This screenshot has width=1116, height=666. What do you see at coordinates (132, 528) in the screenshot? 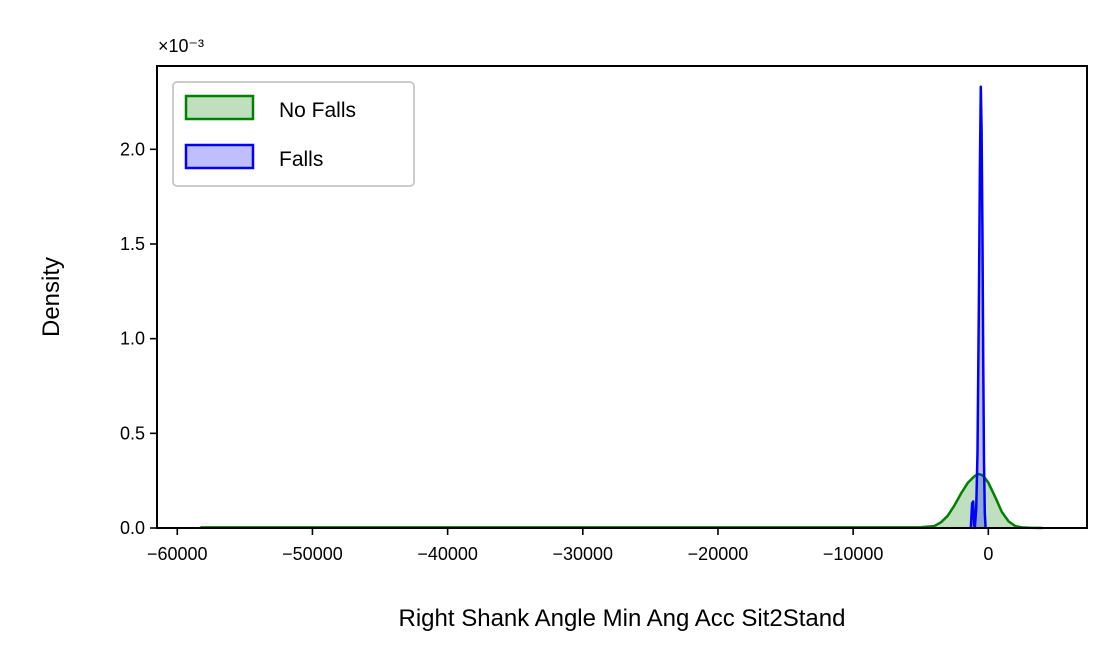
I see `y-tick-label: 0.0` at bounding box center [132, 528].